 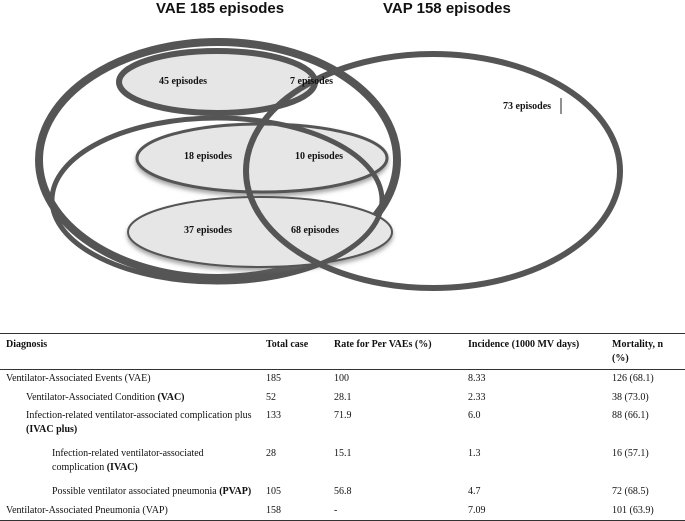 I want to click on rate-cell: 28.1, so click(x=343, y=397).